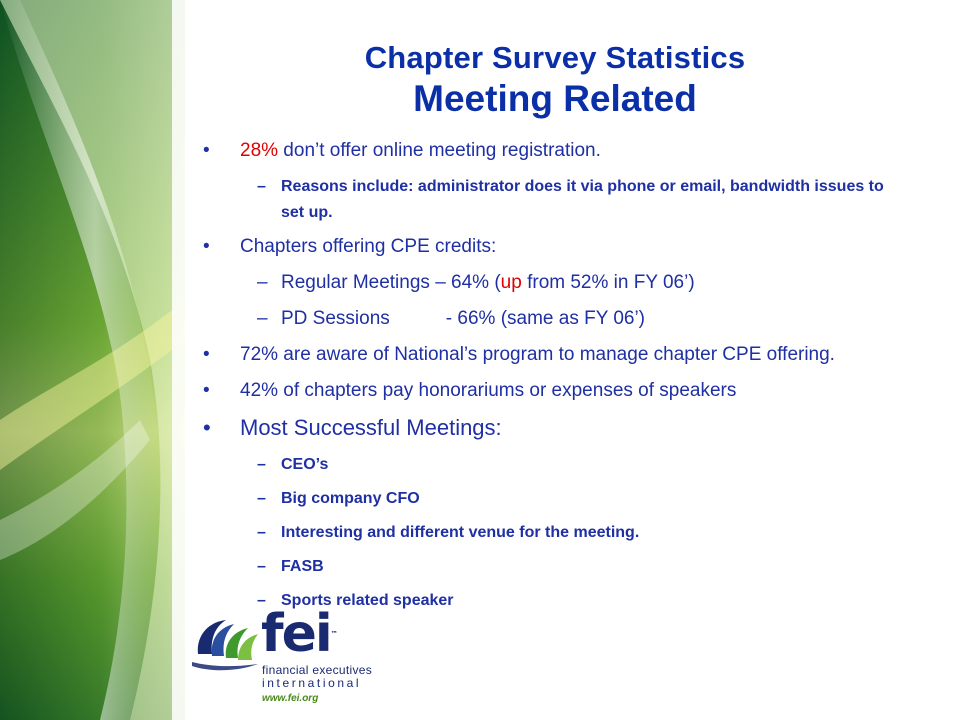 This screenshot has height=720, width=960. What do you see at coordinates (553, 567) in the screenshot?
I see `sub-bullet-item: – FASB` at bounding box center [553, 567].